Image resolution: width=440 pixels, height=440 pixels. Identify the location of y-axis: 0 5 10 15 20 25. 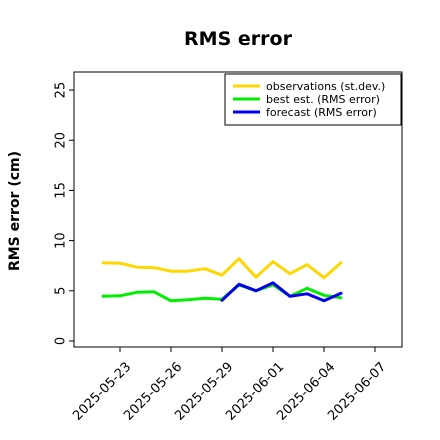
(64, 213).